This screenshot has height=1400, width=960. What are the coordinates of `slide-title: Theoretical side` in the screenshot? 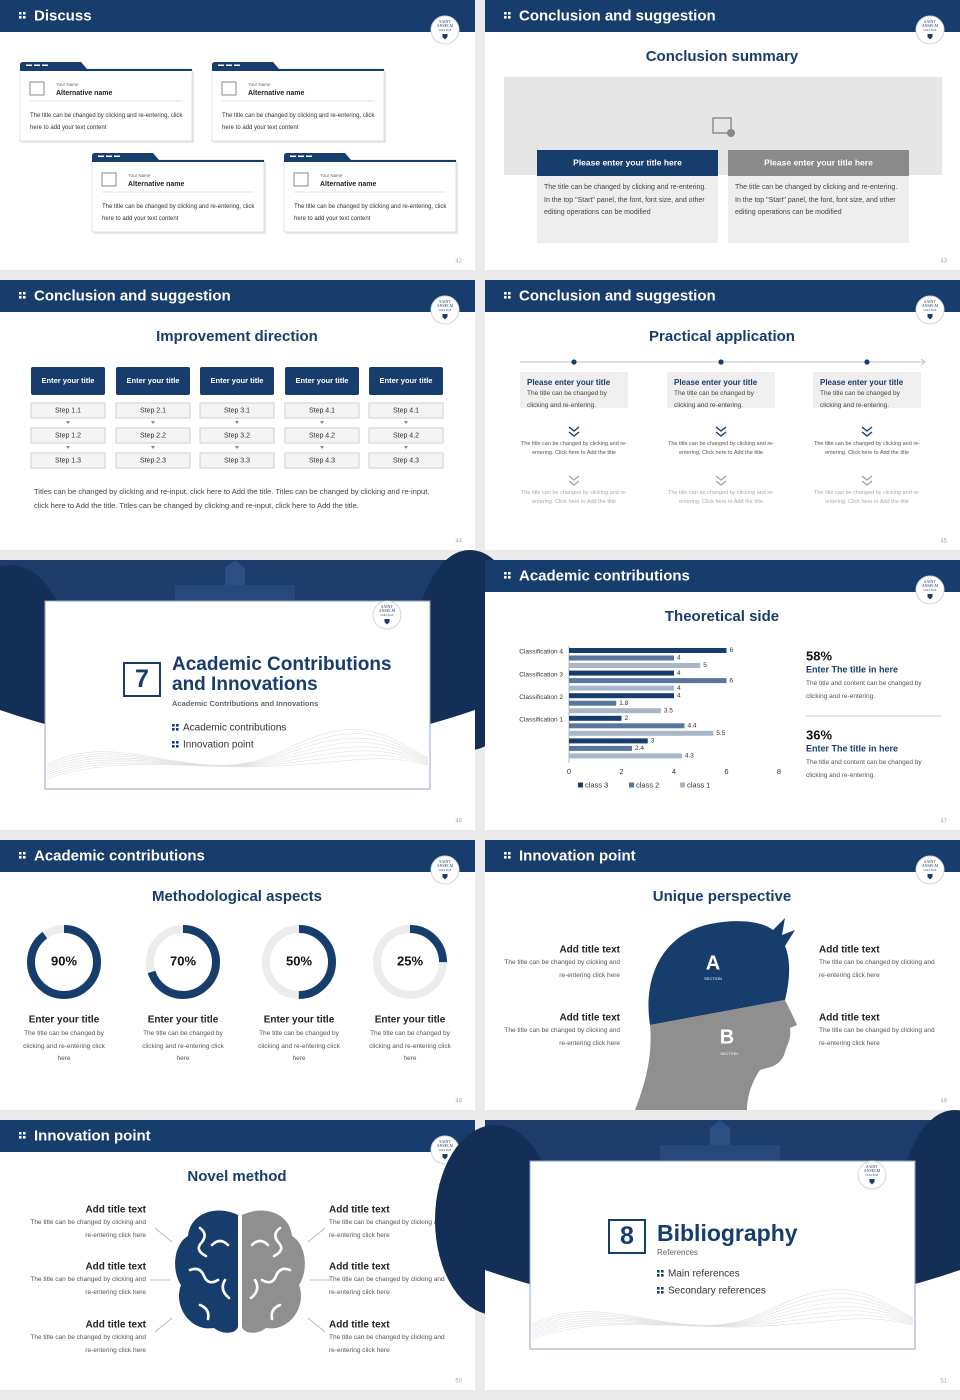 It's located at (722, 616).